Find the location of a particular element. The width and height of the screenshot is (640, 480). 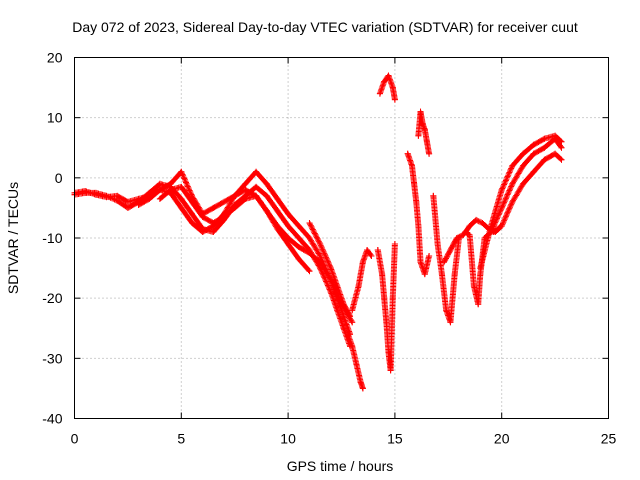

x-tick-label: 0 is located at coordinates (75, 439).